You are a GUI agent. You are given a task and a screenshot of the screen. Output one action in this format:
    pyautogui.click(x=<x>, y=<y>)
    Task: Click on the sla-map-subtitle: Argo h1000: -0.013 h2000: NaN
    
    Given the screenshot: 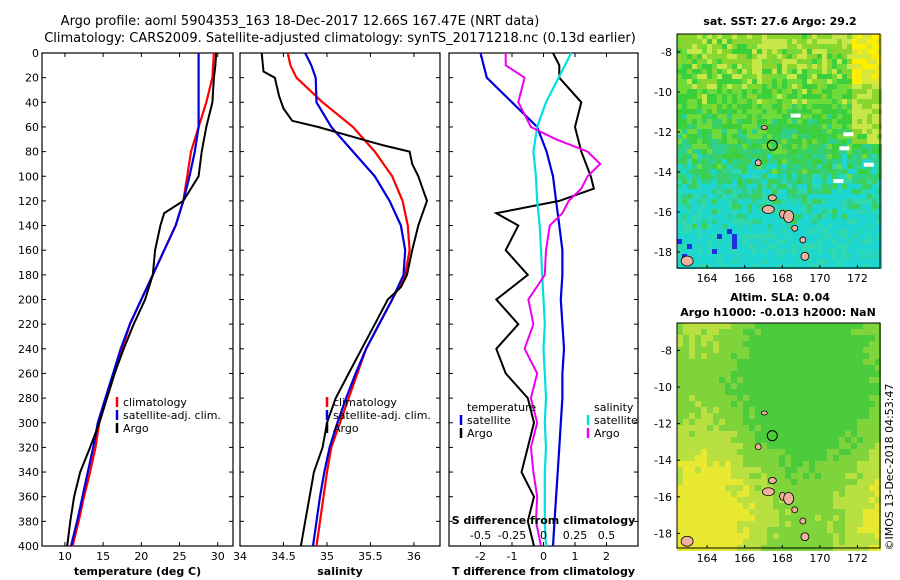 What is the action you would take?
    pyautogui.click(x=778, y=312)
    